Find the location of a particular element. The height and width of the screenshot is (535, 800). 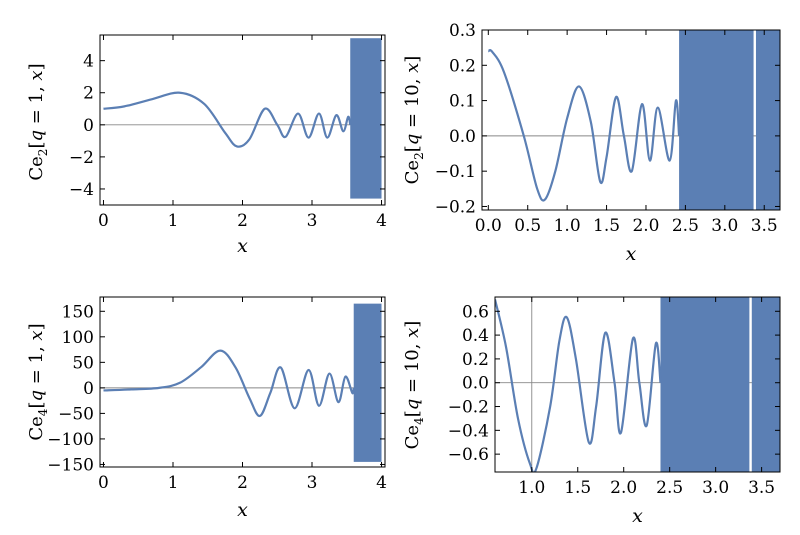

y-tick-label: −150 is located at coordinates (70, 465).